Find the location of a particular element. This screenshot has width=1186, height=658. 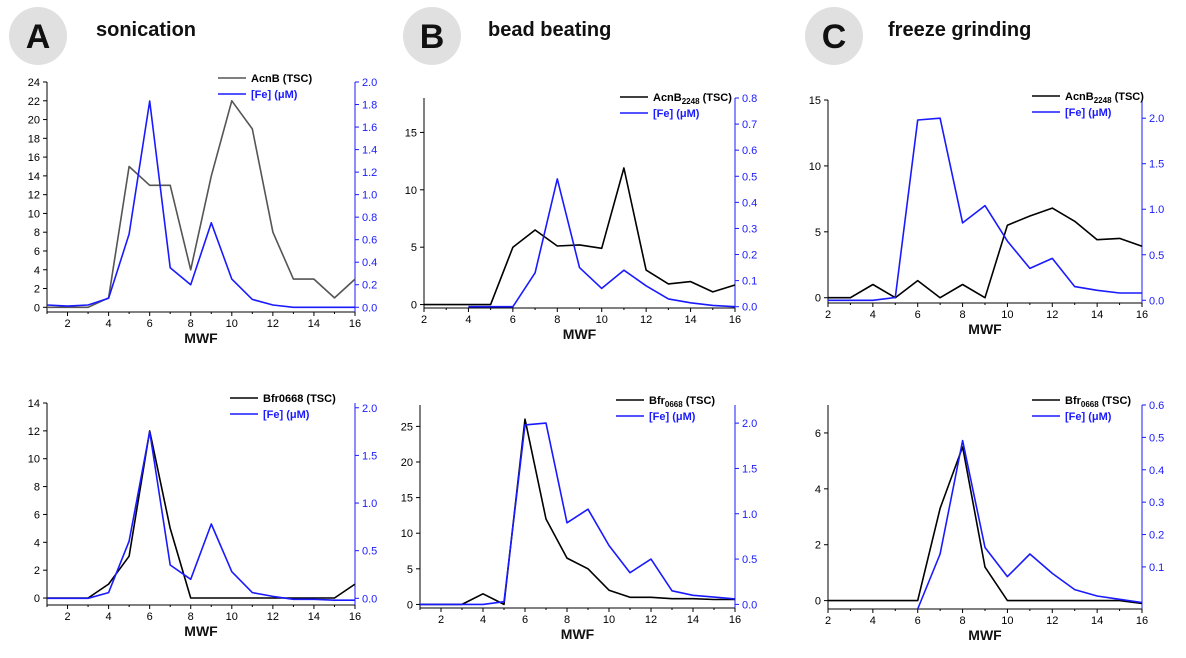

legend-label: Bfr0668 (TSC) is located at coordinates (299, 399).